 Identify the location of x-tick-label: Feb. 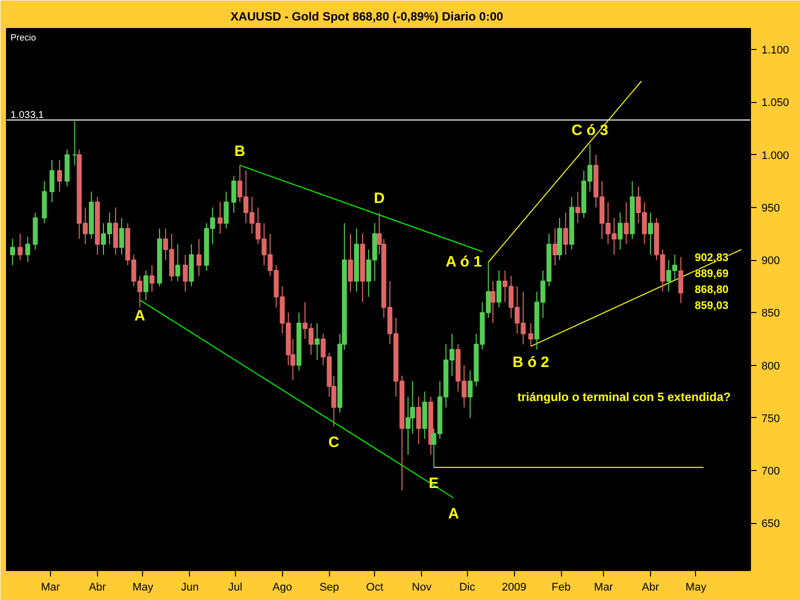
(561, 588).